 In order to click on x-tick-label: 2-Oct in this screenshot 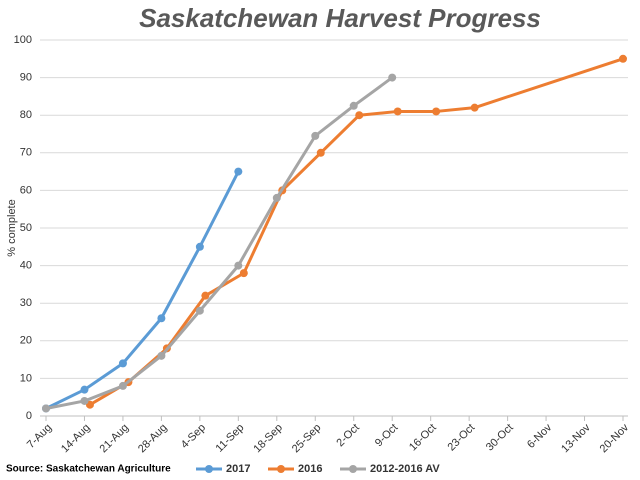, I will do `click(348, 436)`.